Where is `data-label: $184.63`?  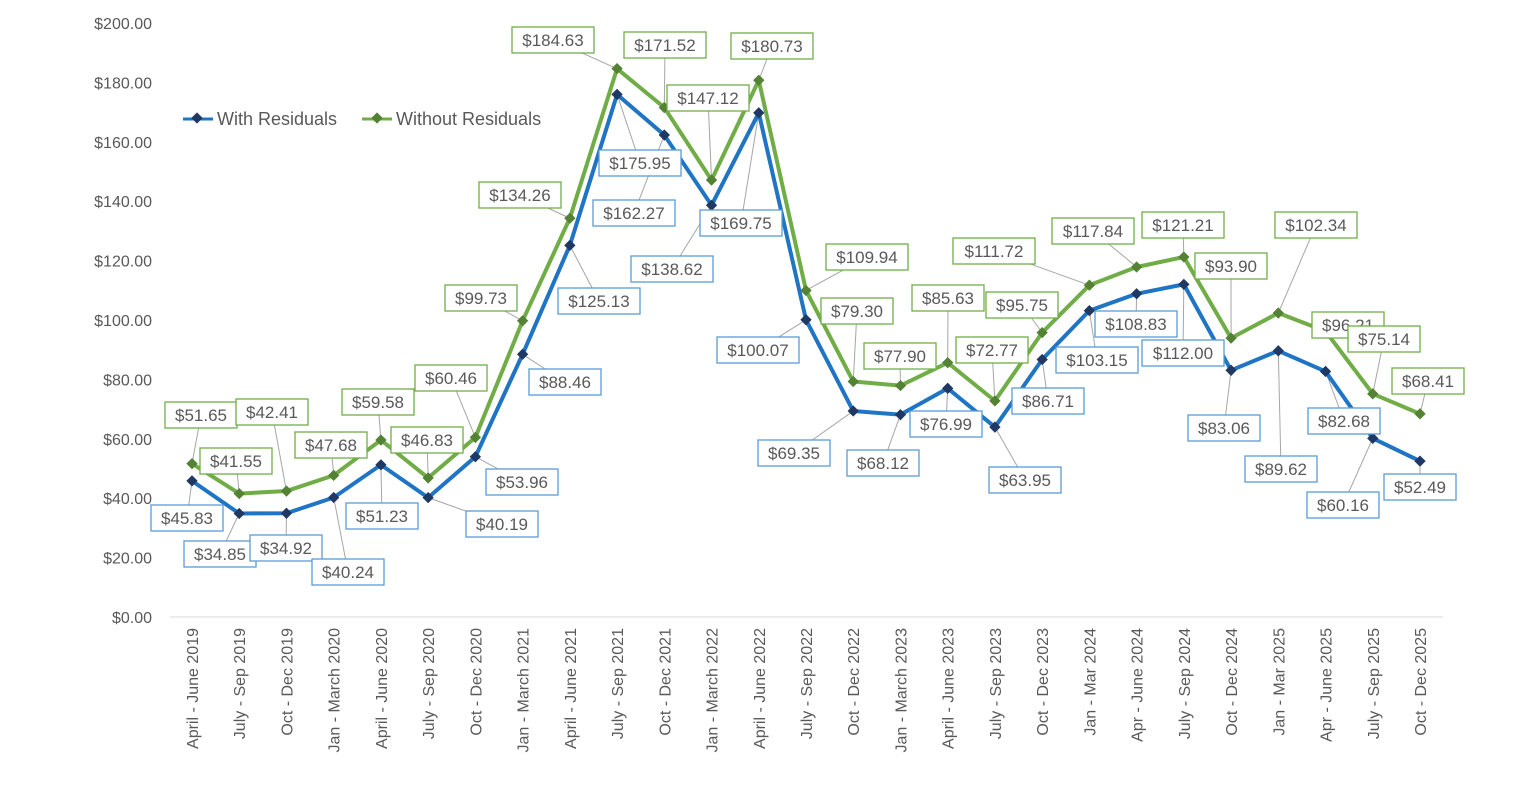
data-label: $184.63 is located at coordinates (552, 40).